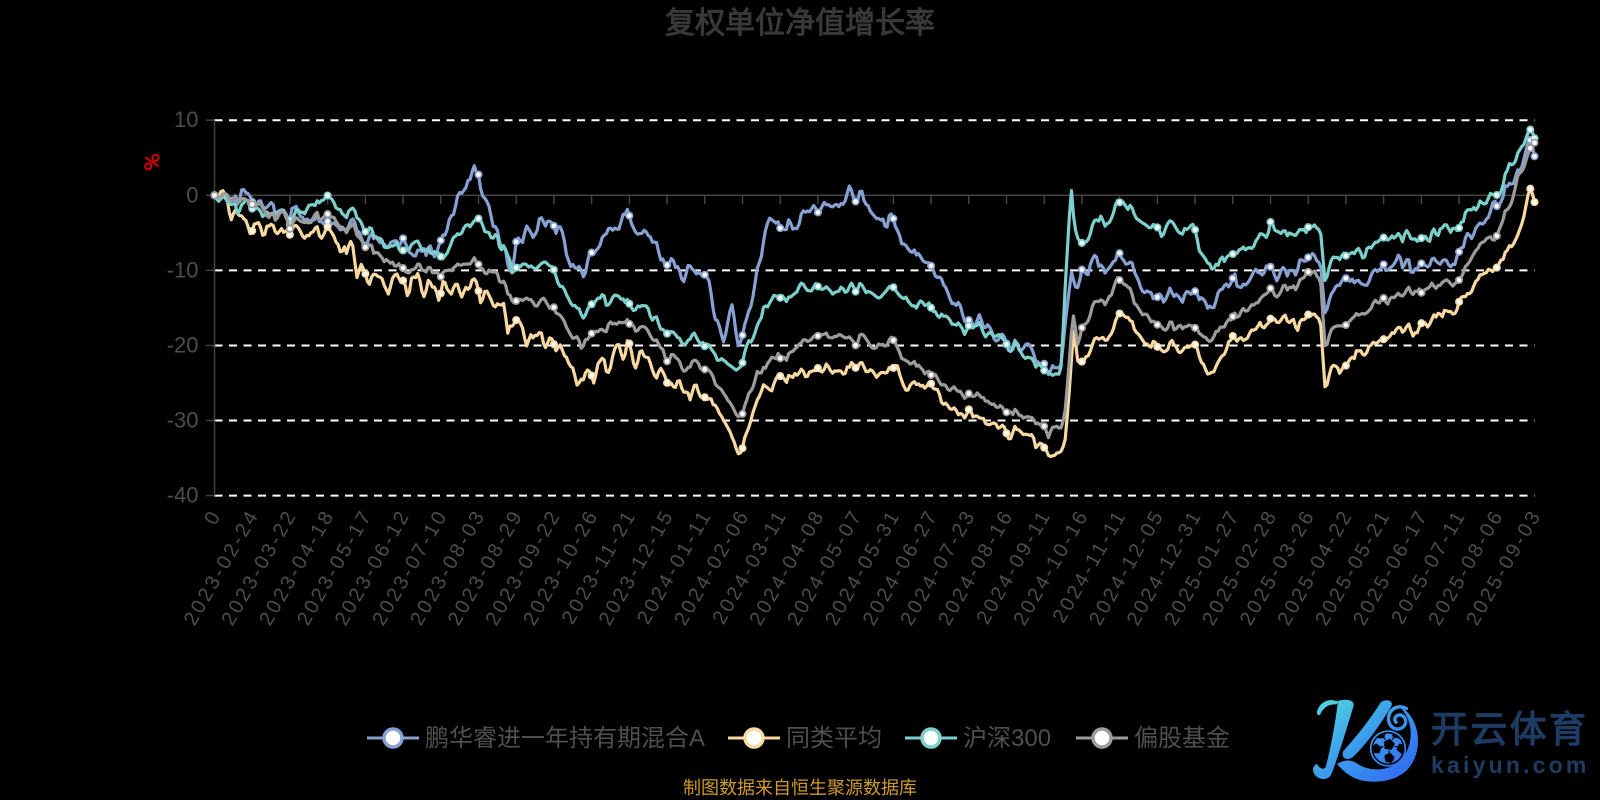 This screenshot has width=1600, height=800. I want to click on svg-text: -30, so click(183, 420).